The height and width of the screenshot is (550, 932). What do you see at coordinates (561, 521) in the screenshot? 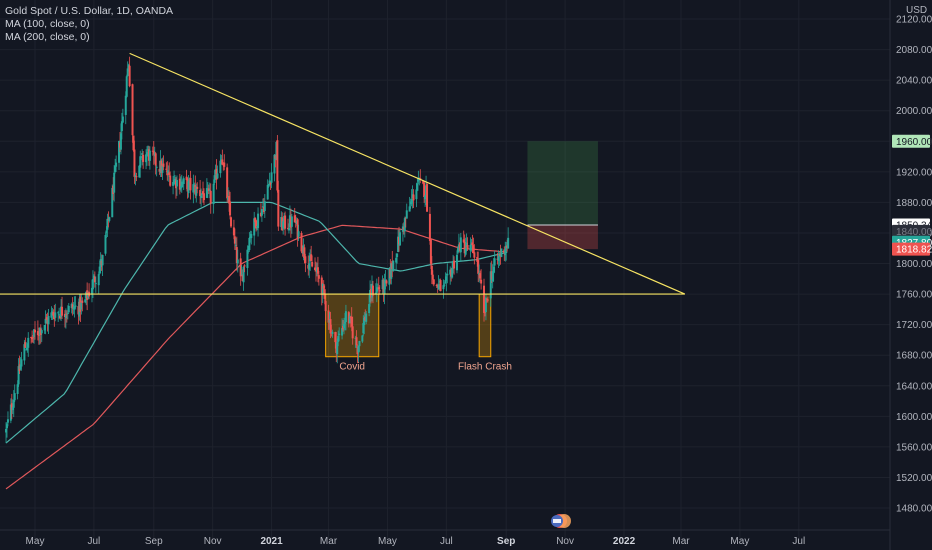
I see `tradingview-logo-icon` at bounding box center [561, 521].